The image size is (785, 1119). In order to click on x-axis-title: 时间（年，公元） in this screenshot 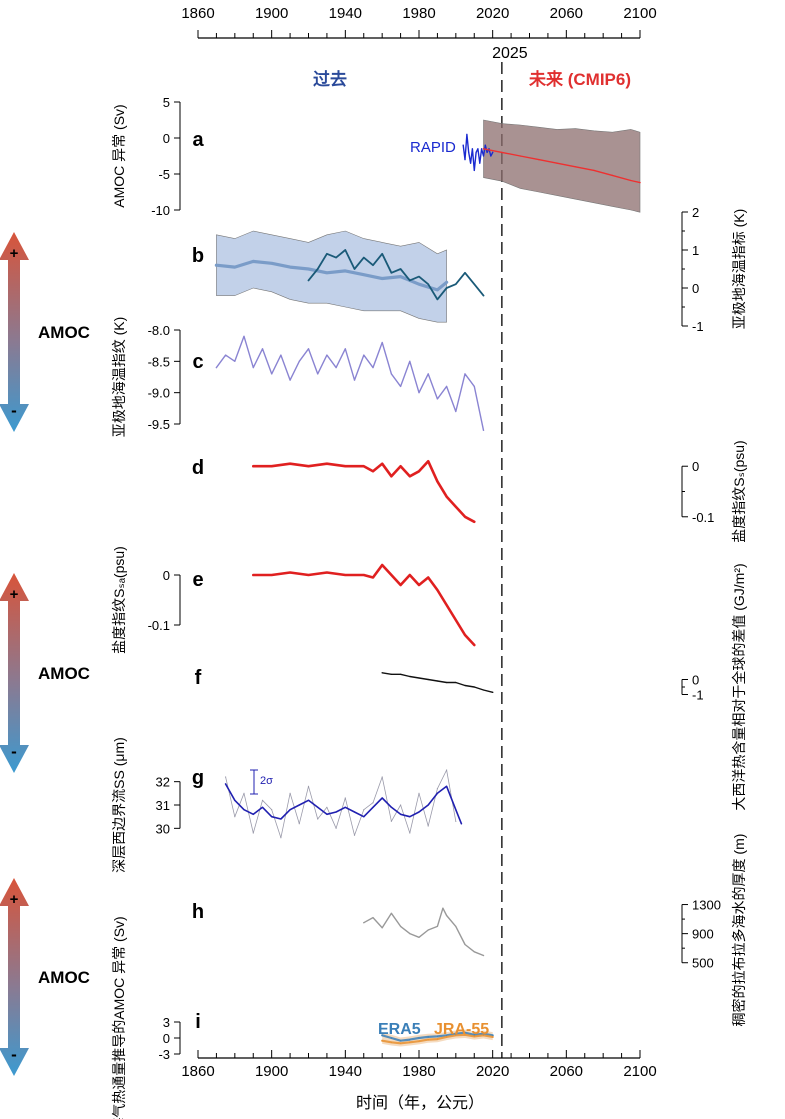, I will do `click(420, 1103)`.